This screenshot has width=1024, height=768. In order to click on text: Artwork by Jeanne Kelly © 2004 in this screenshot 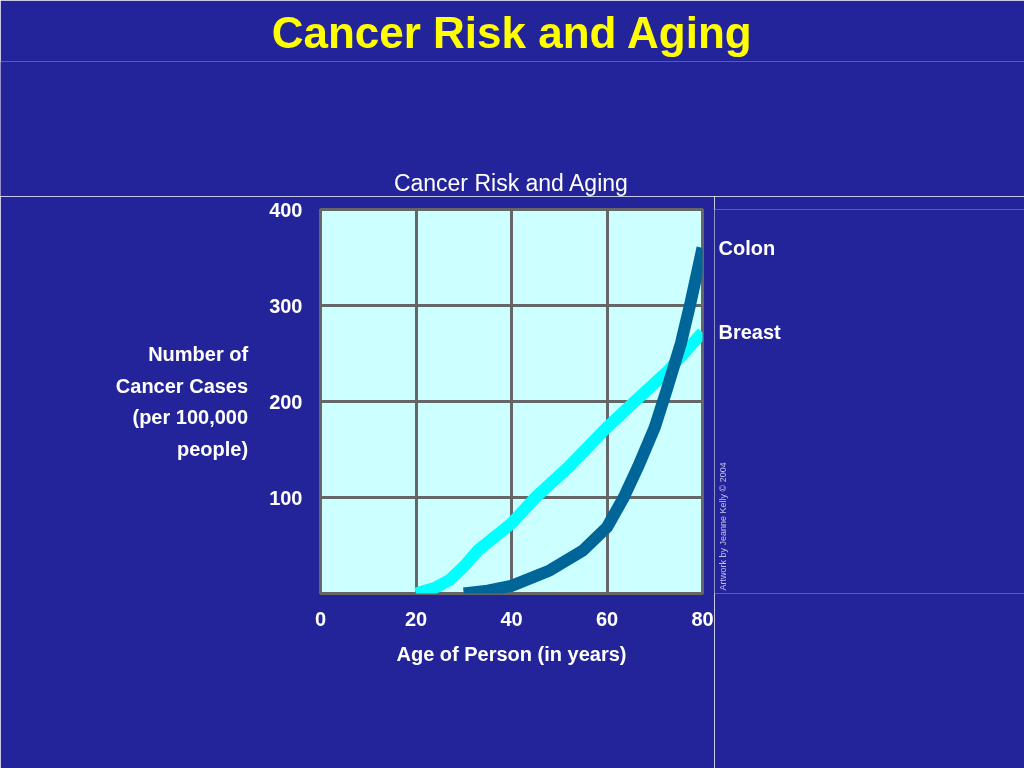, I will do `click(722, 526)`.